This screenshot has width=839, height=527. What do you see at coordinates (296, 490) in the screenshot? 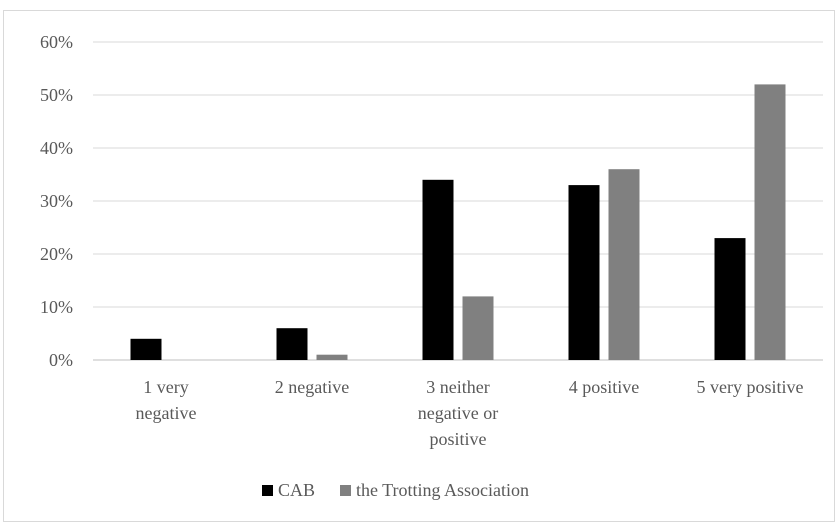
I see `legend-label: CAB` at bounding box center [296, 490].